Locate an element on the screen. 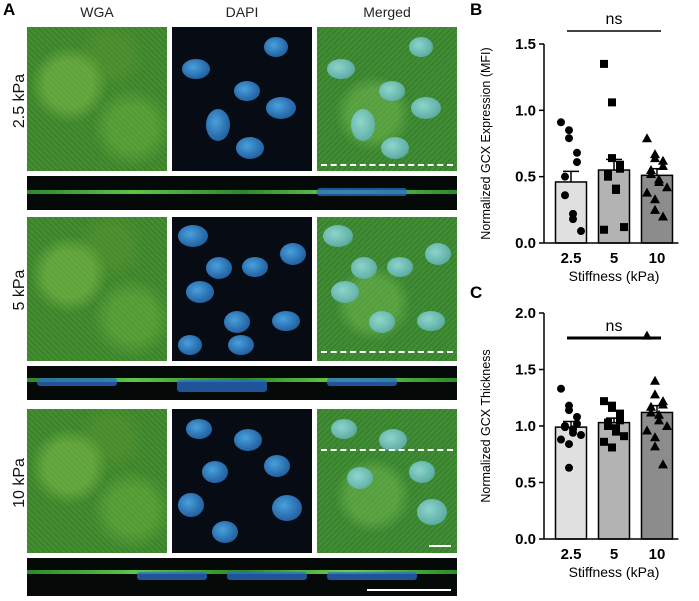 The image size is (699, 601). column-header-dapi: DAPI is located at coordinates (242, 12).